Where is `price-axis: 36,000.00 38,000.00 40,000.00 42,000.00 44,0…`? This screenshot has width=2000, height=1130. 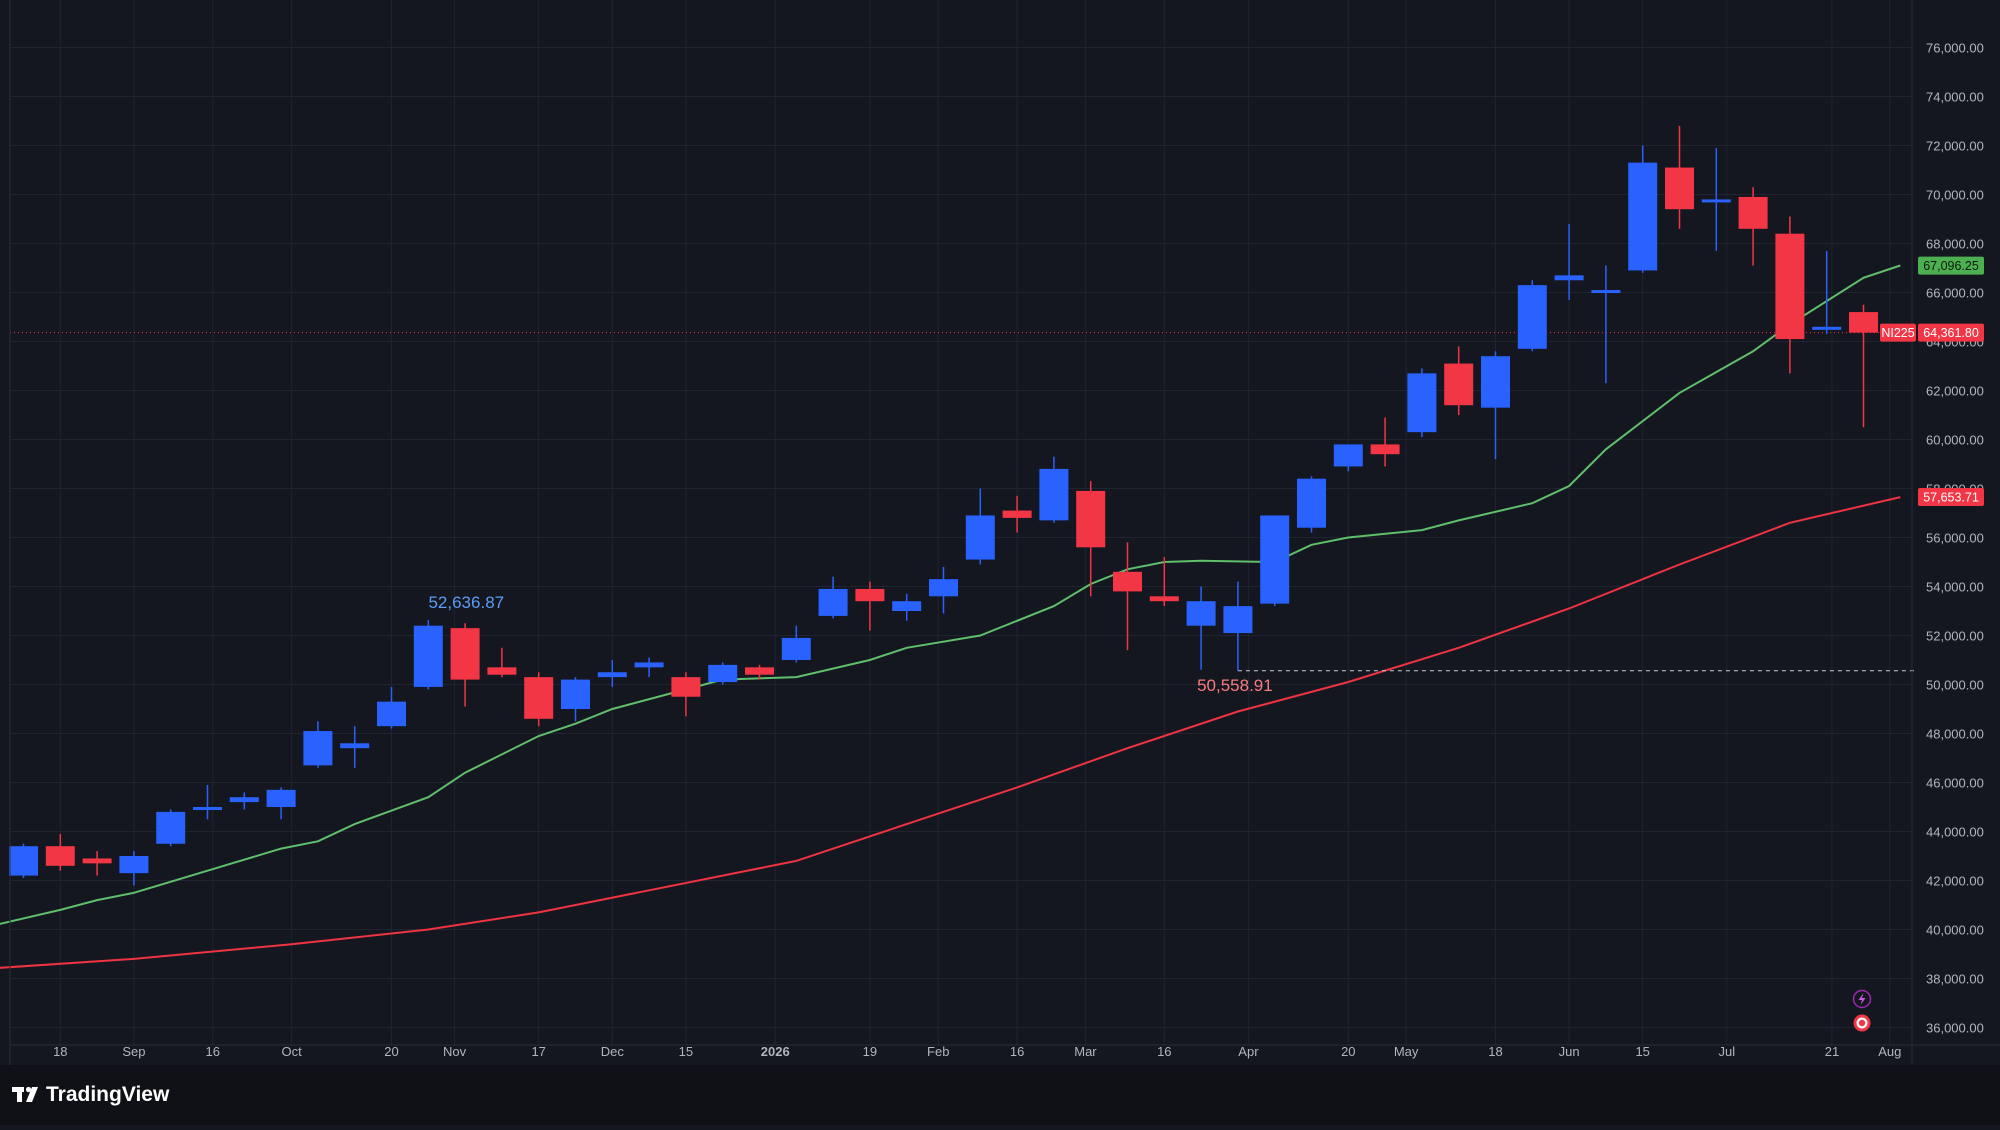
price-axis: 36,000.00 38,000.00 40,000.00 42,000.00 44,0… is located at coordinates (1955, 538).